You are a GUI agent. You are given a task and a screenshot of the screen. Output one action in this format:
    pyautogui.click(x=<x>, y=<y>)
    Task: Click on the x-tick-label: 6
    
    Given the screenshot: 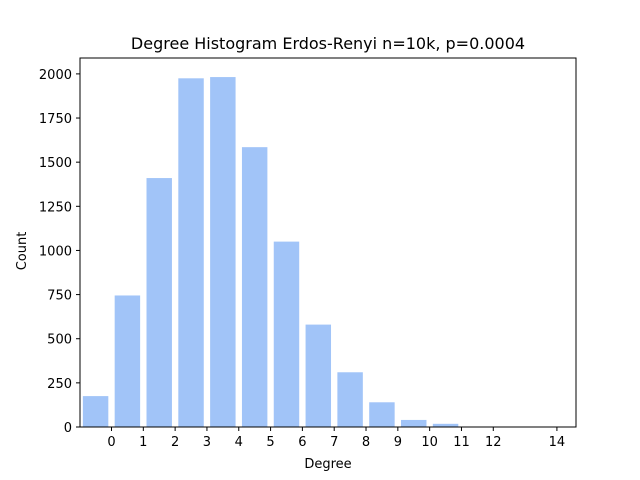 What is the action you would take?
    pyautogui.click(x=302, y=442)
    